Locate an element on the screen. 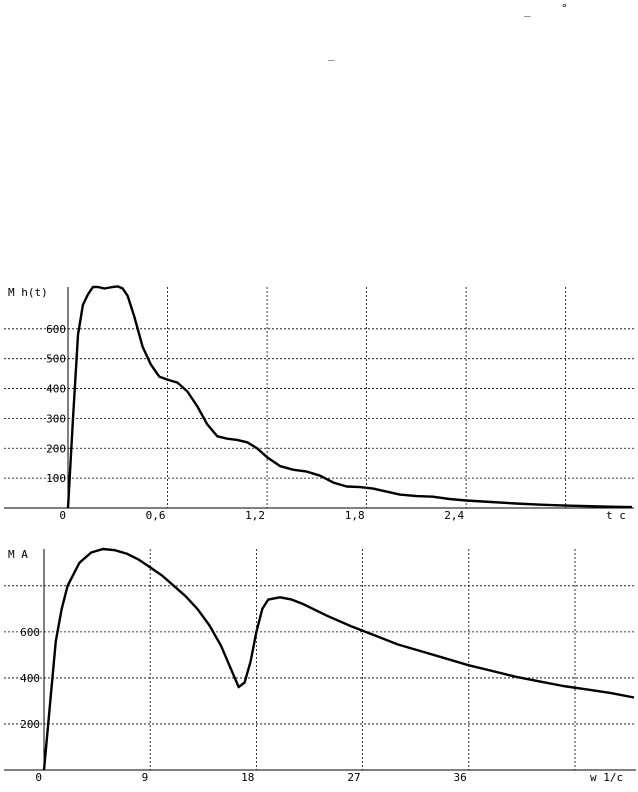 The width and height of the screenshot is (638, 792). y-axis-label: M h(t) is located at coordinates (28, 292).